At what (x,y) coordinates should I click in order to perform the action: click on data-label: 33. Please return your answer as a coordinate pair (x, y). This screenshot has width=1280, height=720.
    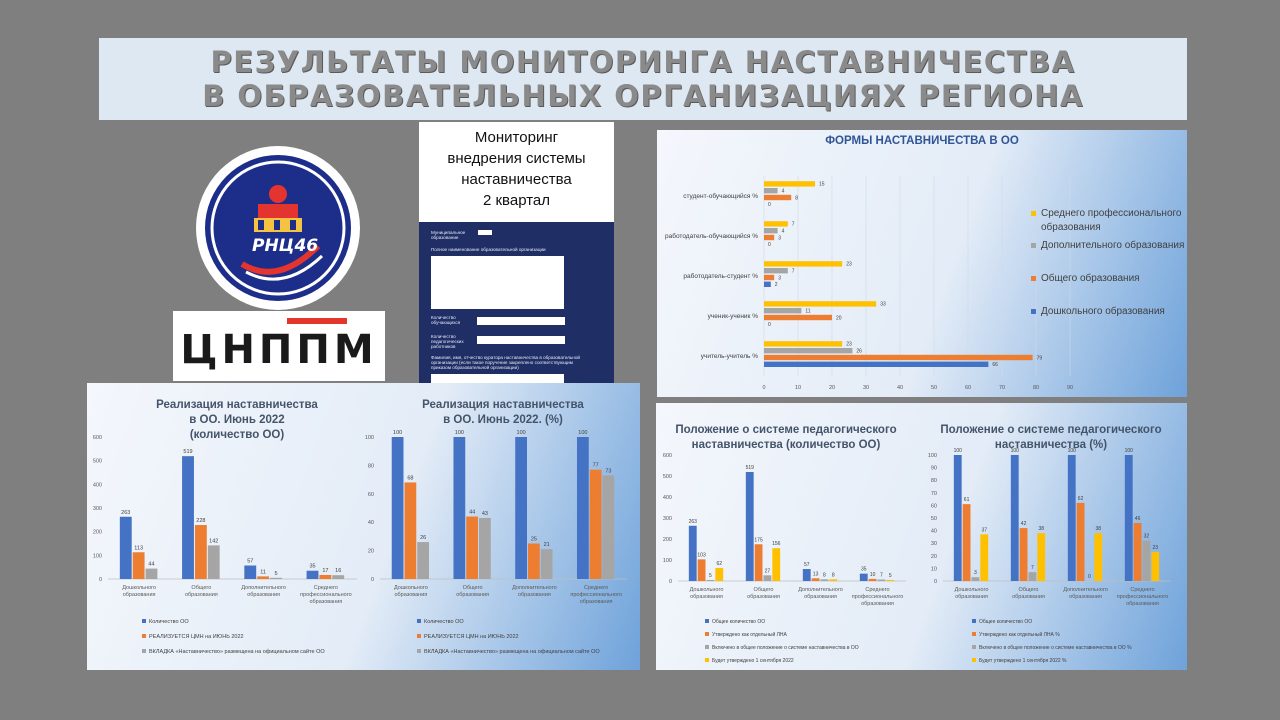
    Looking at the image, I should click on (883, 305).